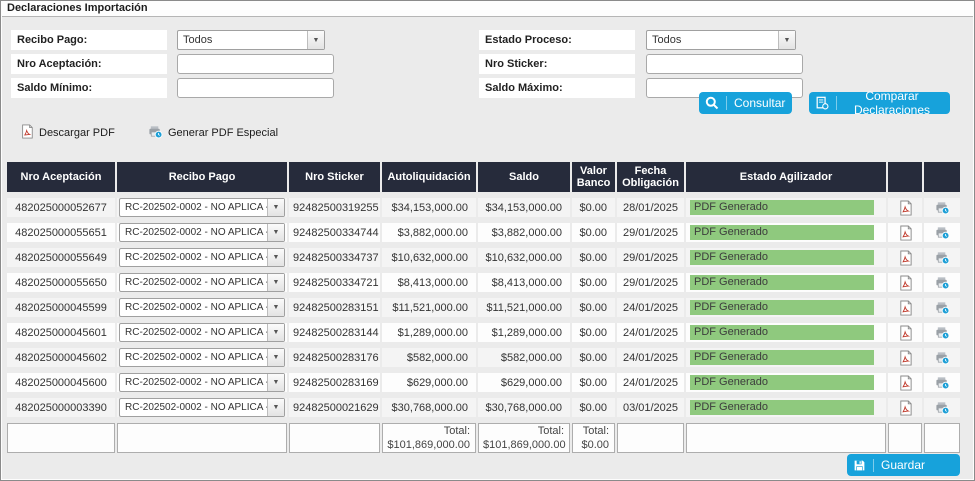 Image resolution: width=975 pixels, height=481 pixels. What do you see at coordinates (786, 177) in the screenshot?
I see `header-estado-agilizador: Estado Agilizador` at bounding box center [786, 177].